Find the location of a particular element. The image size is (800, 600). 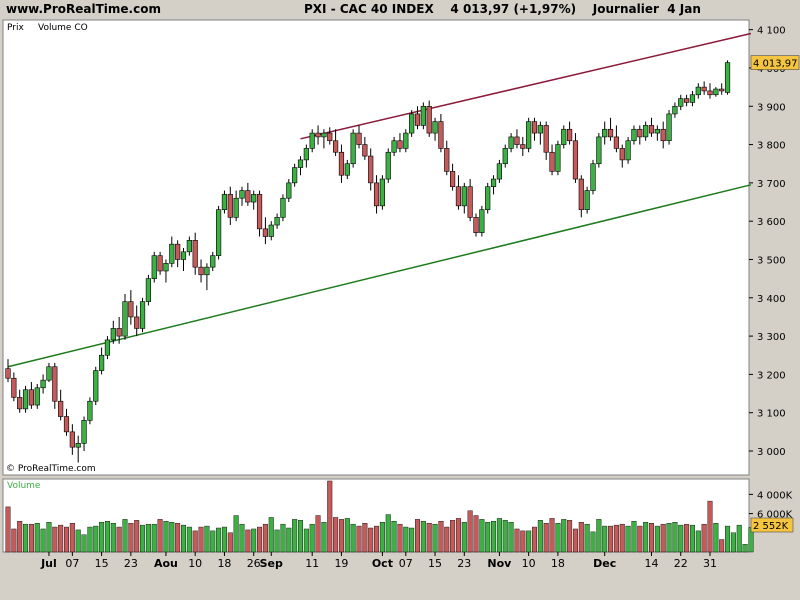

volume-axis: 6 000K 4 000K is located at coordinates (771, 505).